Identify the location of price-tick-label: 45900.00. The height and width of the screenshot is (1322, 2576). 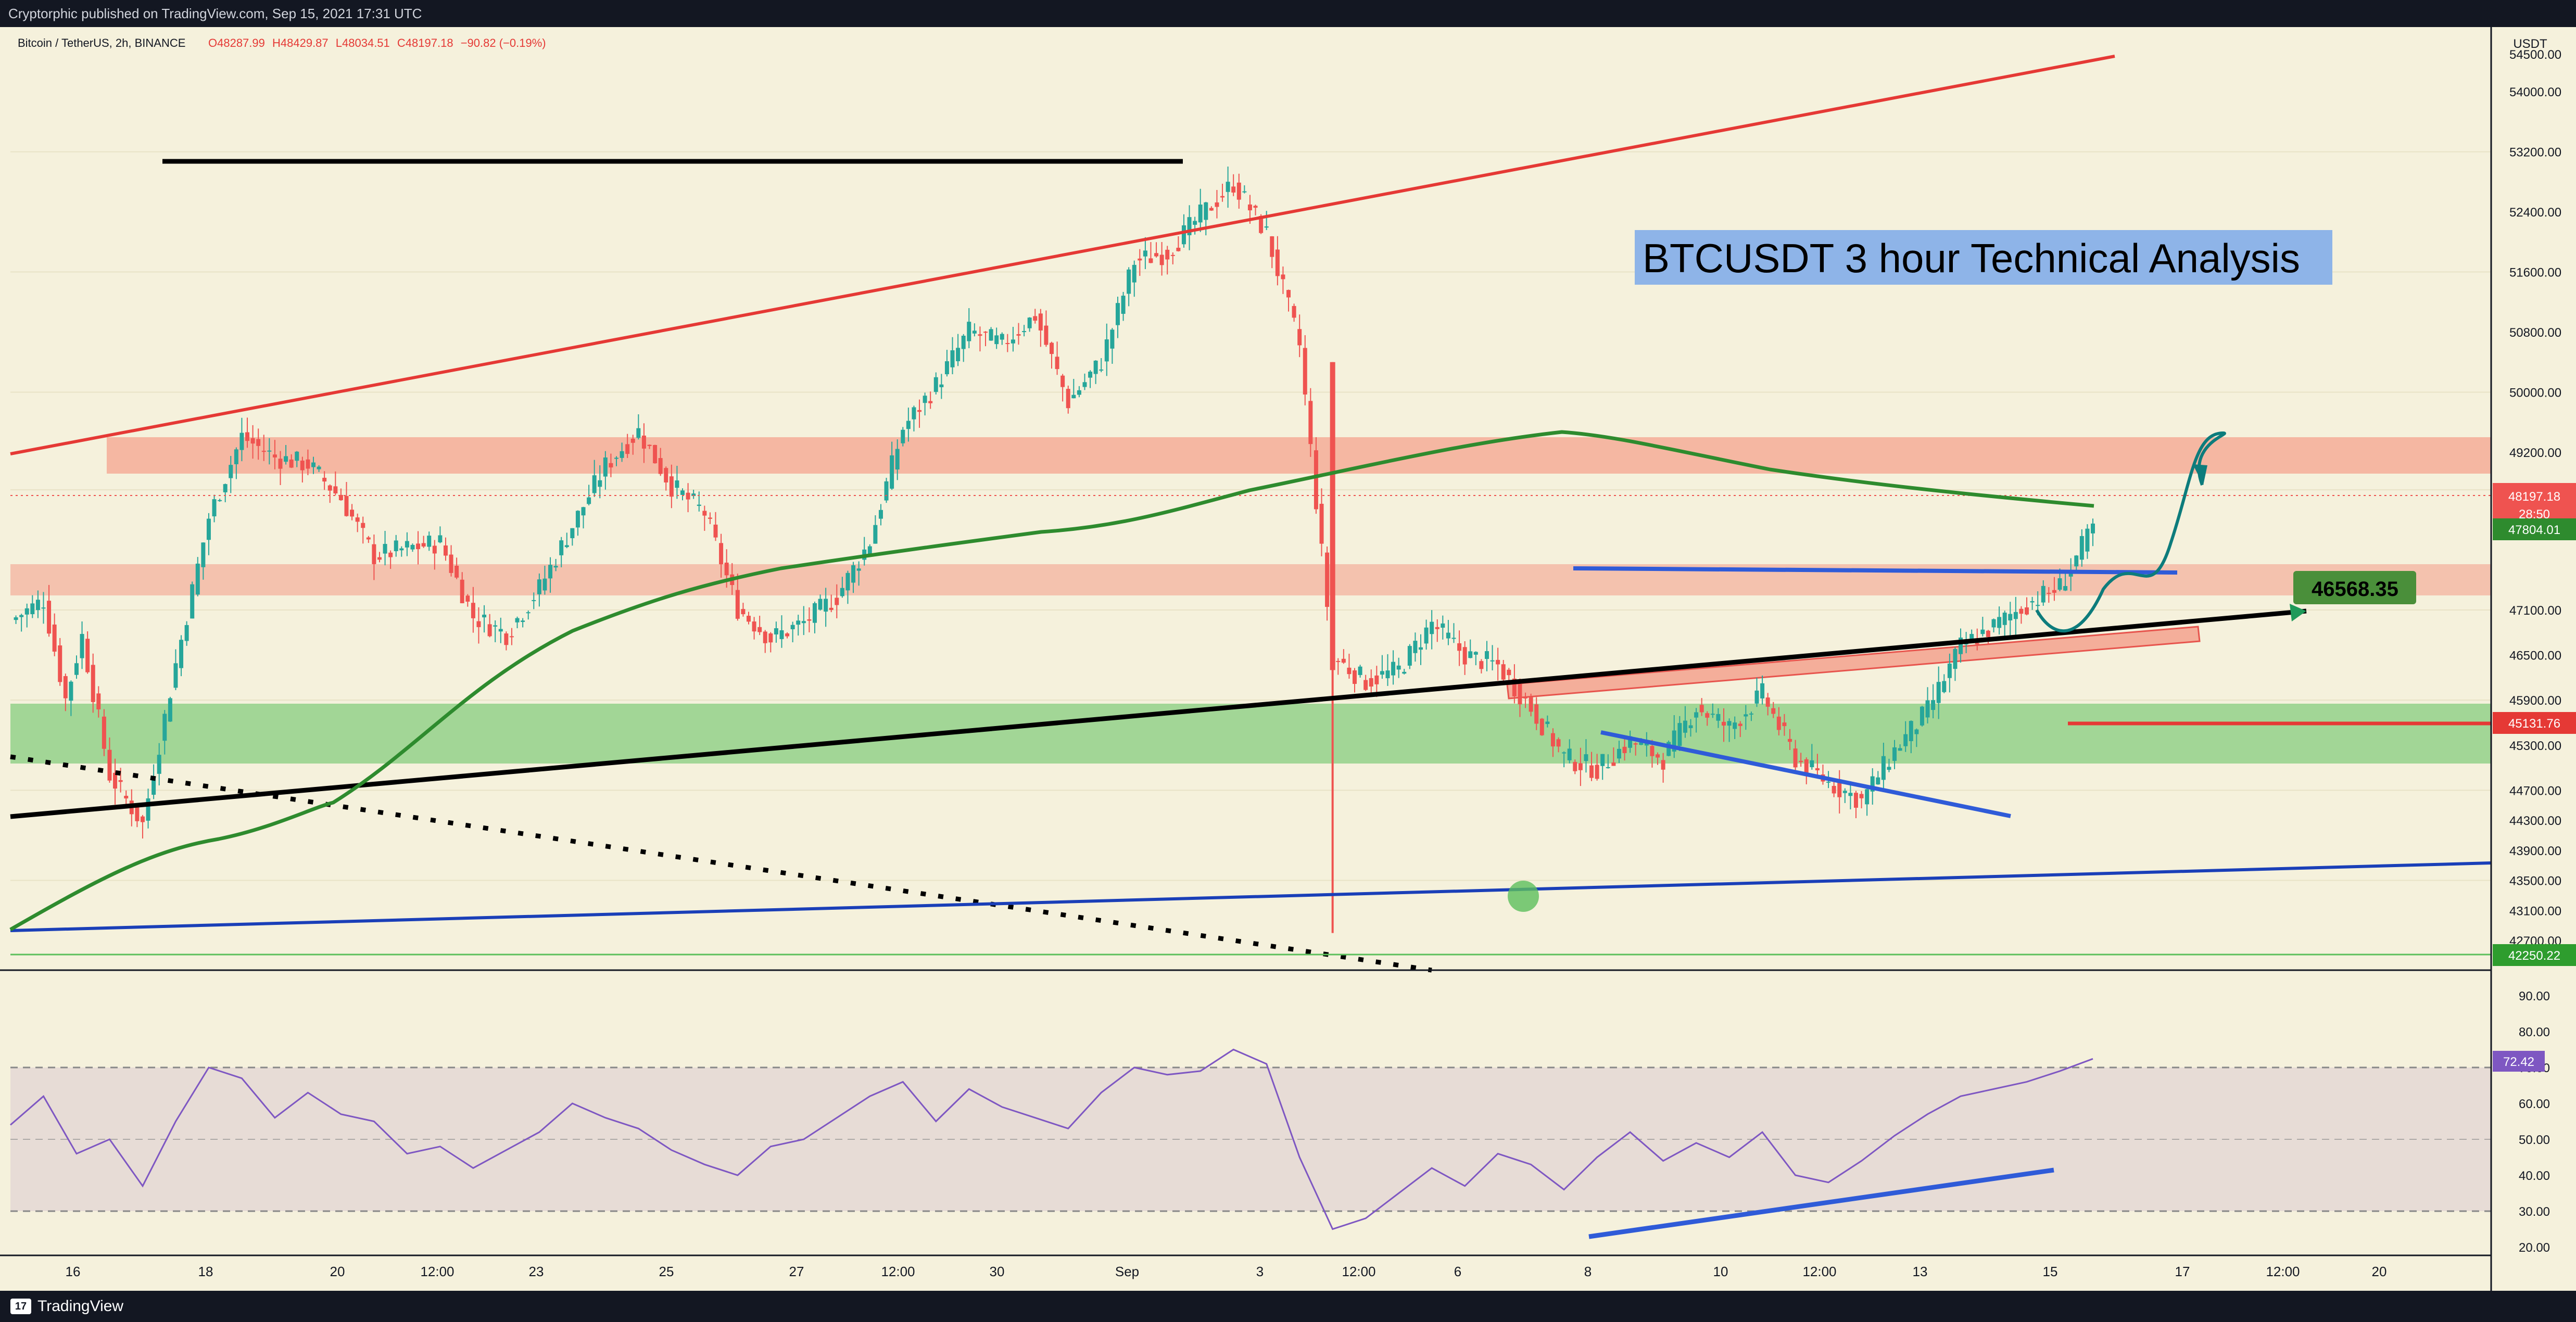
(2535, 701).